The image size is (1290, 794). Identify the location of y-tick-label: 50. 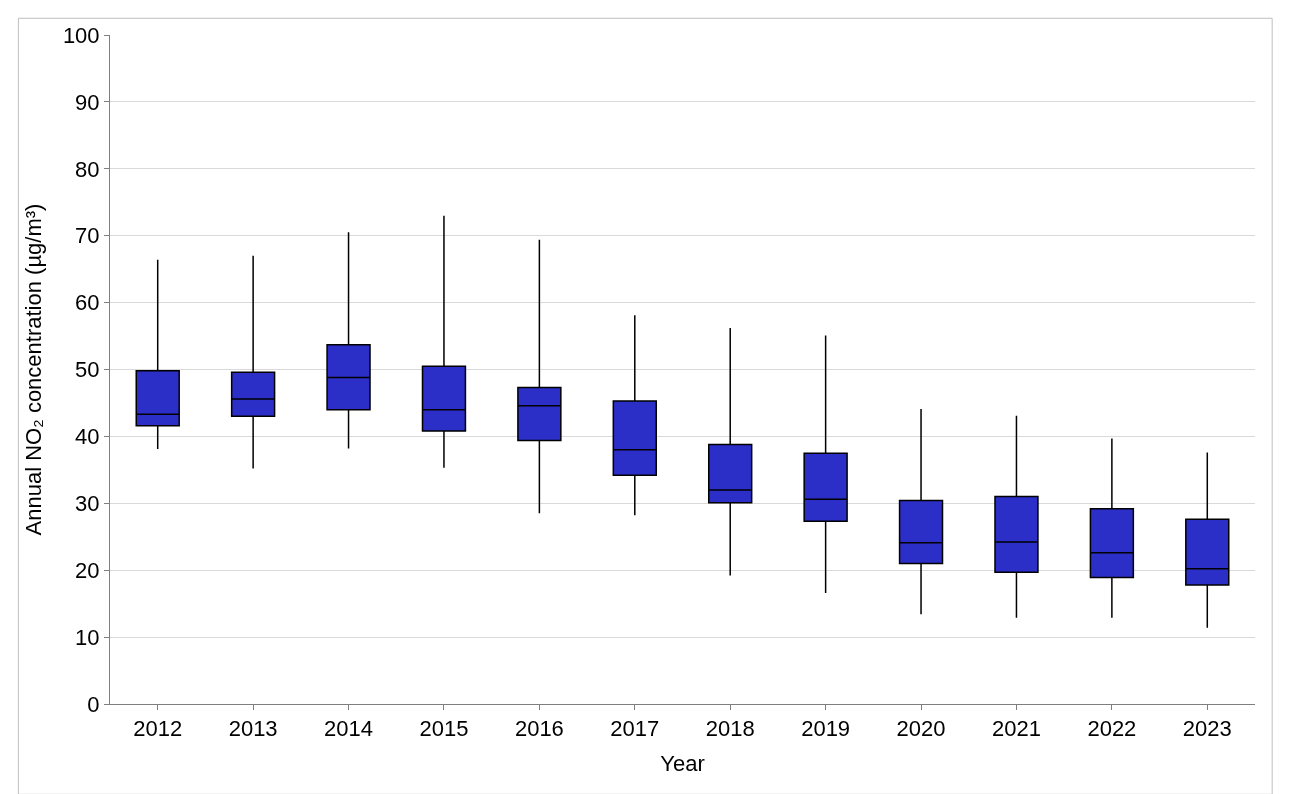
(87, 370).